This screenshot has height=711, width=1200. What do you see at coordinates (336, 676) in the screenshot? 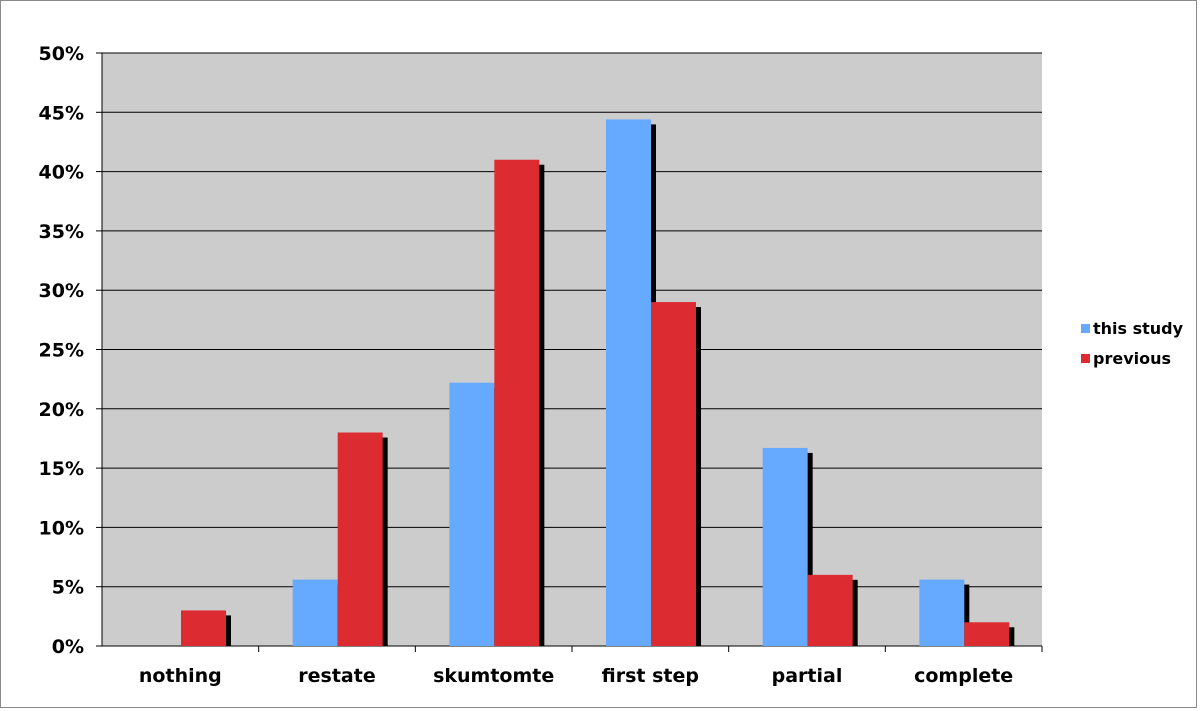
I see `x-tick-label: restate` at bounding box center [336, 676].